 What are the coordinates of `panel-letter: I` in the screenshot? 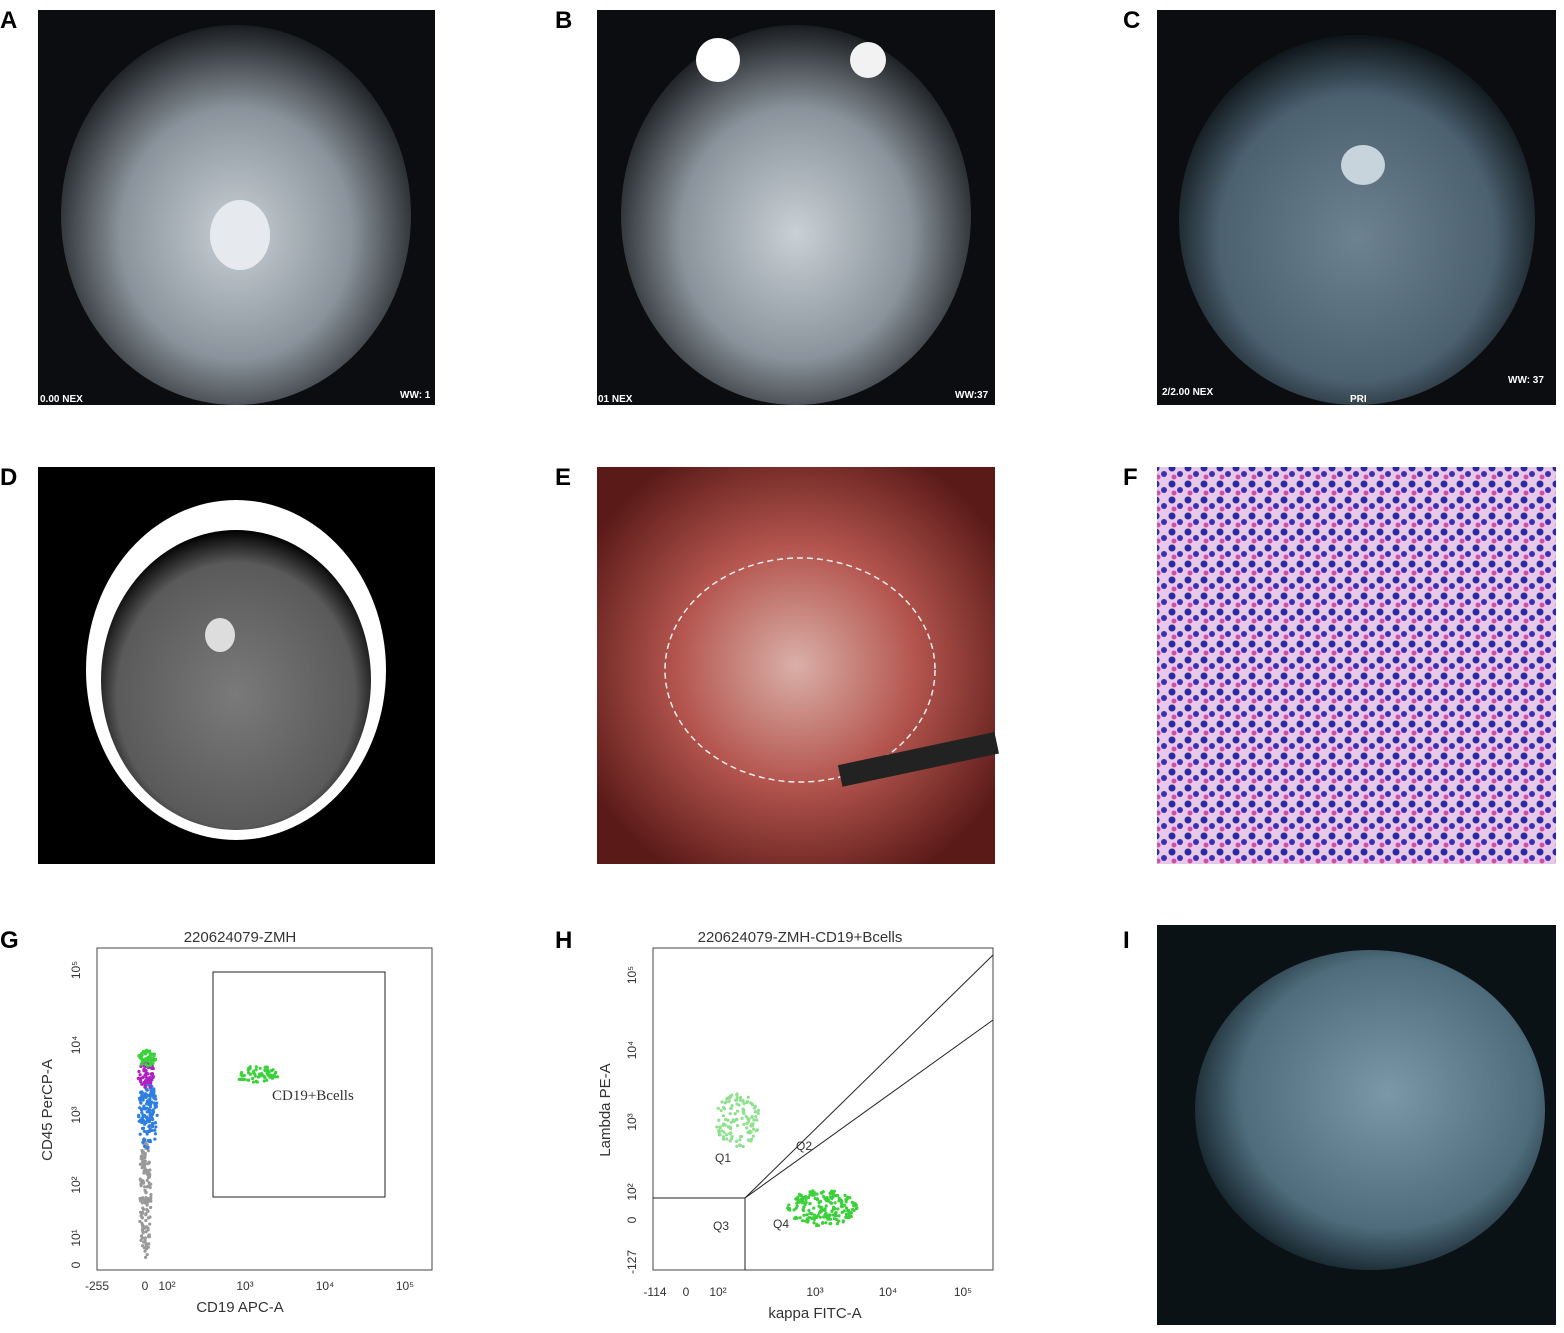 It's located at (1126, 940).